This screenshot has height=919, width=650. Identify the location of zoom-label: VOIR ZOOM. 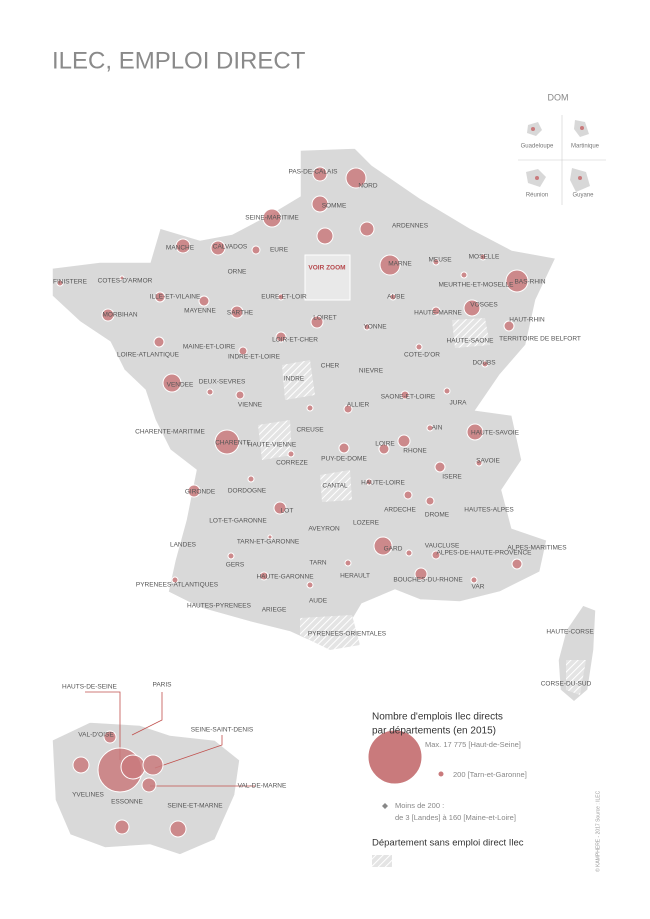
(326, 268).